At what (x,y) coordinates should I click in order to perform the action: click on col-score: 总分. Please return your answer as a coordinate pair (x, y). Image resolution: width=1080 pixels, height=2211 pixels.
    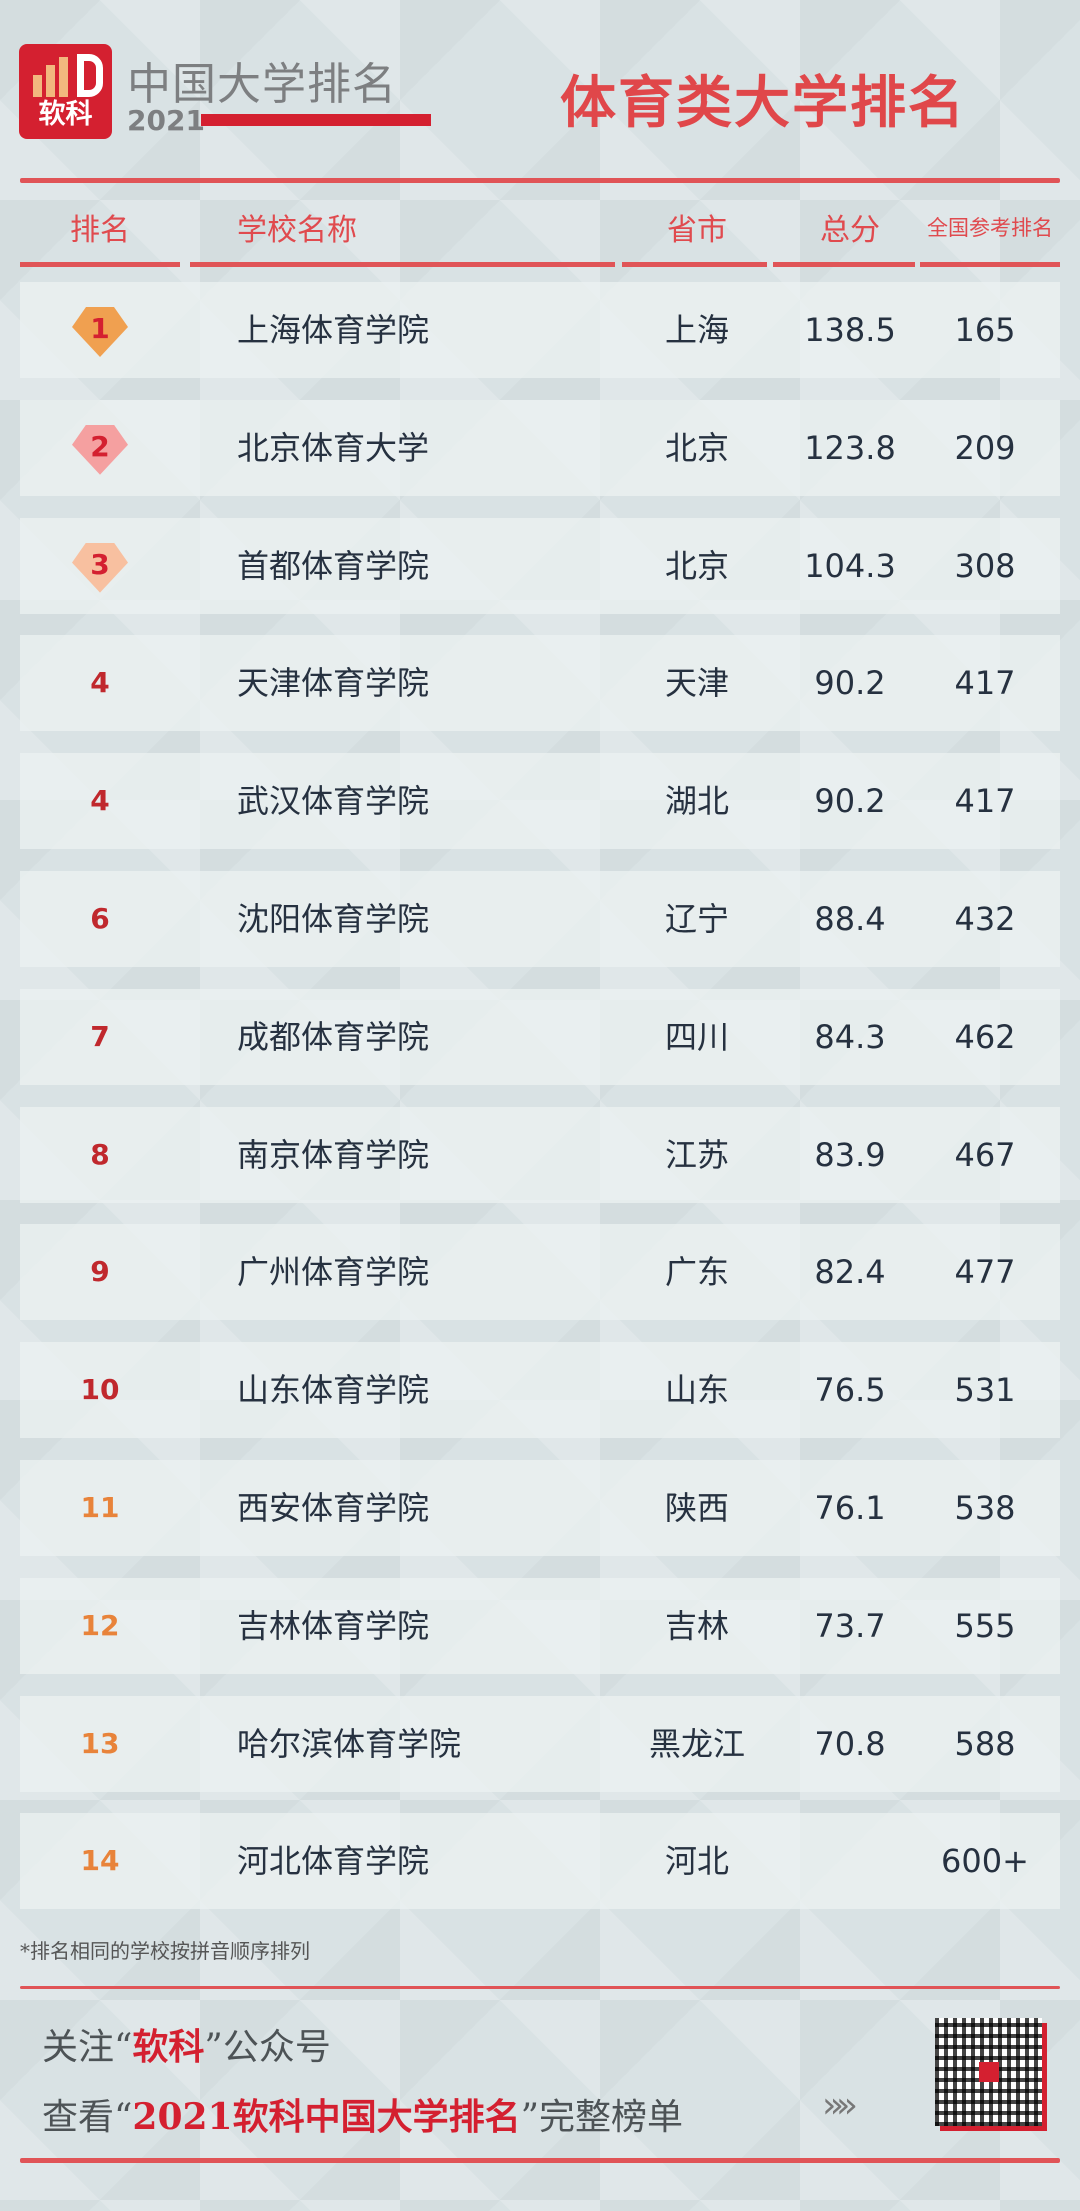
    Looking at the image, I should click on (850, 230).